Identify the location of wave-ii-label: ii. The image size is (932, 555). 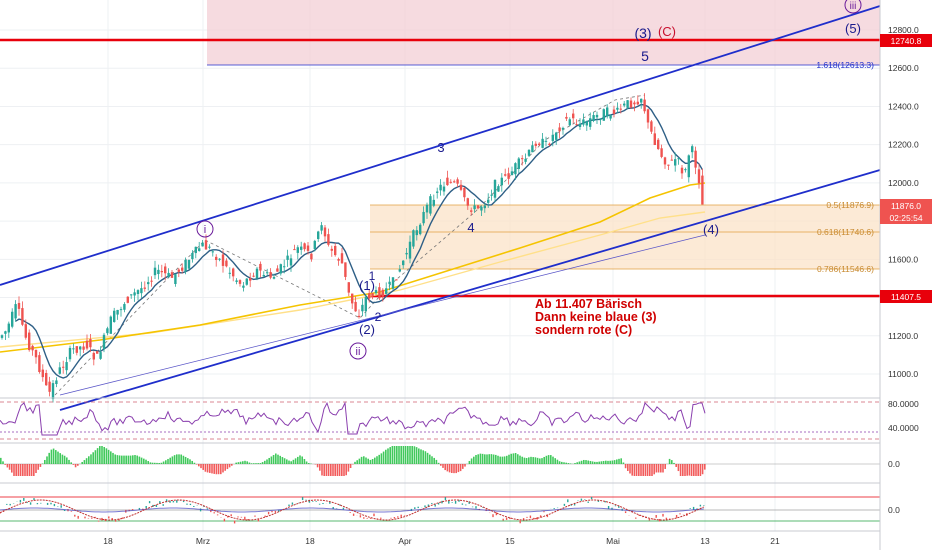
(358, 352).